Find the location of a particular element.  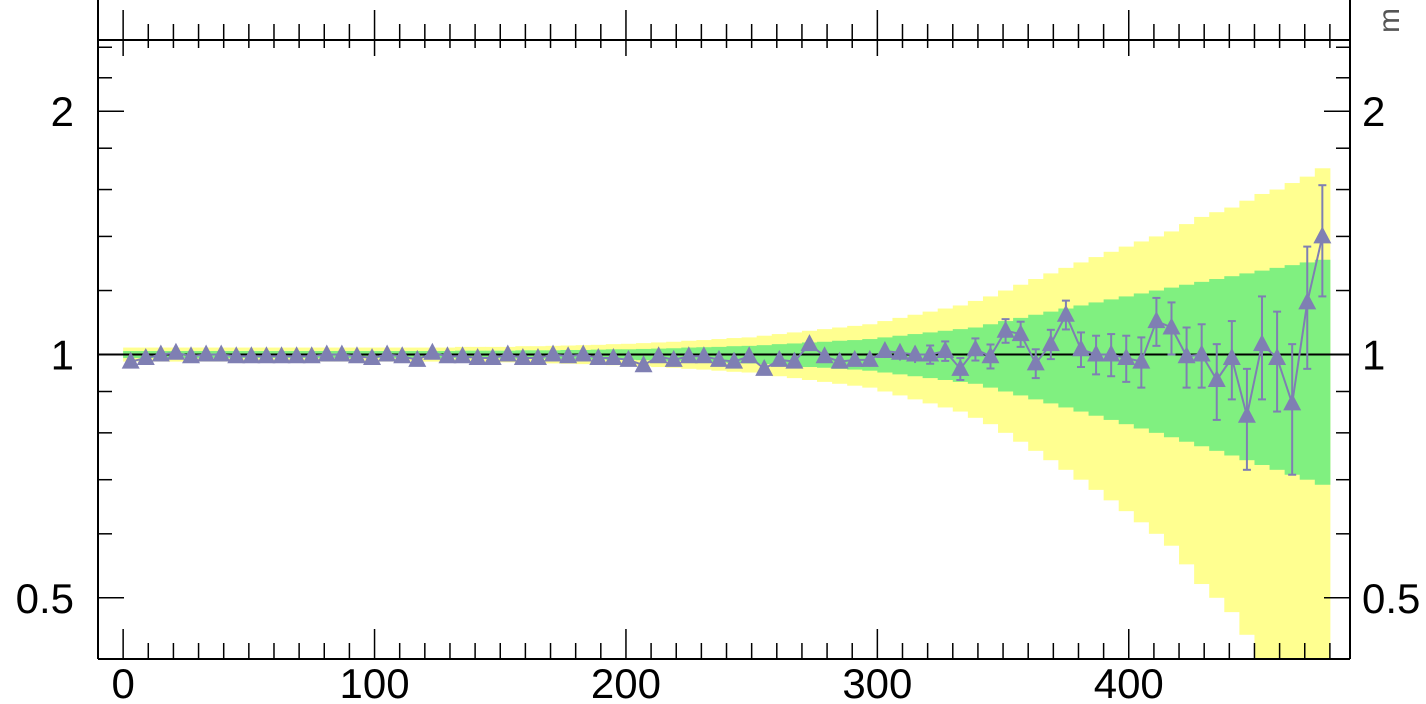

x-tick-label: 200 is located at coordinates (626, 682).